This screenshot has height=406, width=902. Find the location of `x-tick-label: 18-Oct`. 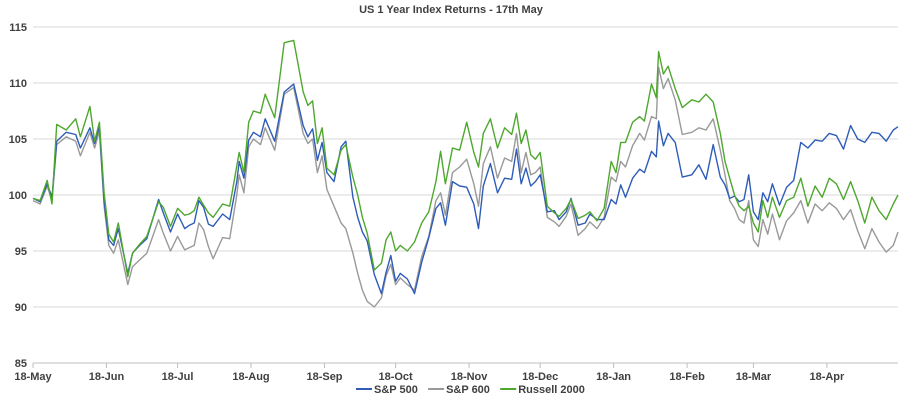

x-tick-label: 18-Oct is located at coordinates (395, 377).